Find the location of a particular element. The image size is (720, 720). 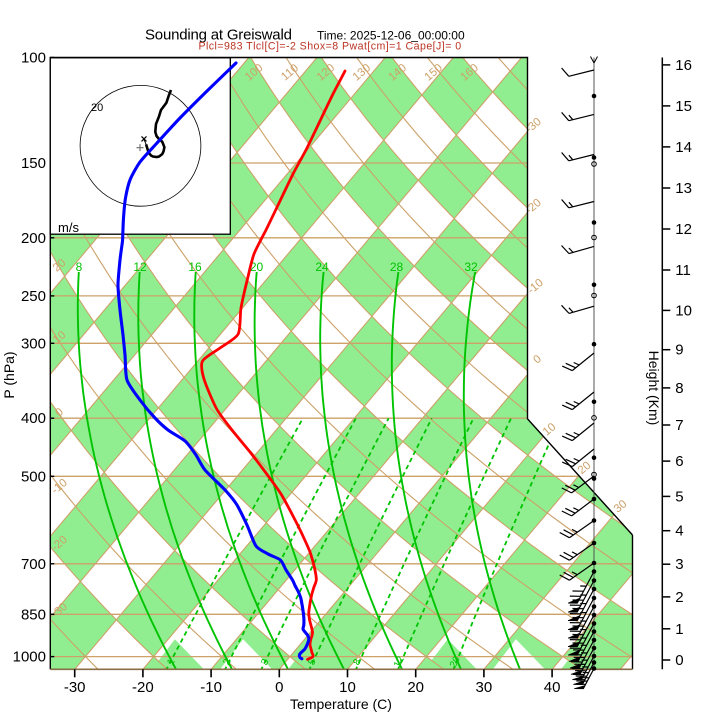

svg-text: 700 is located at coordinates (33, 564).